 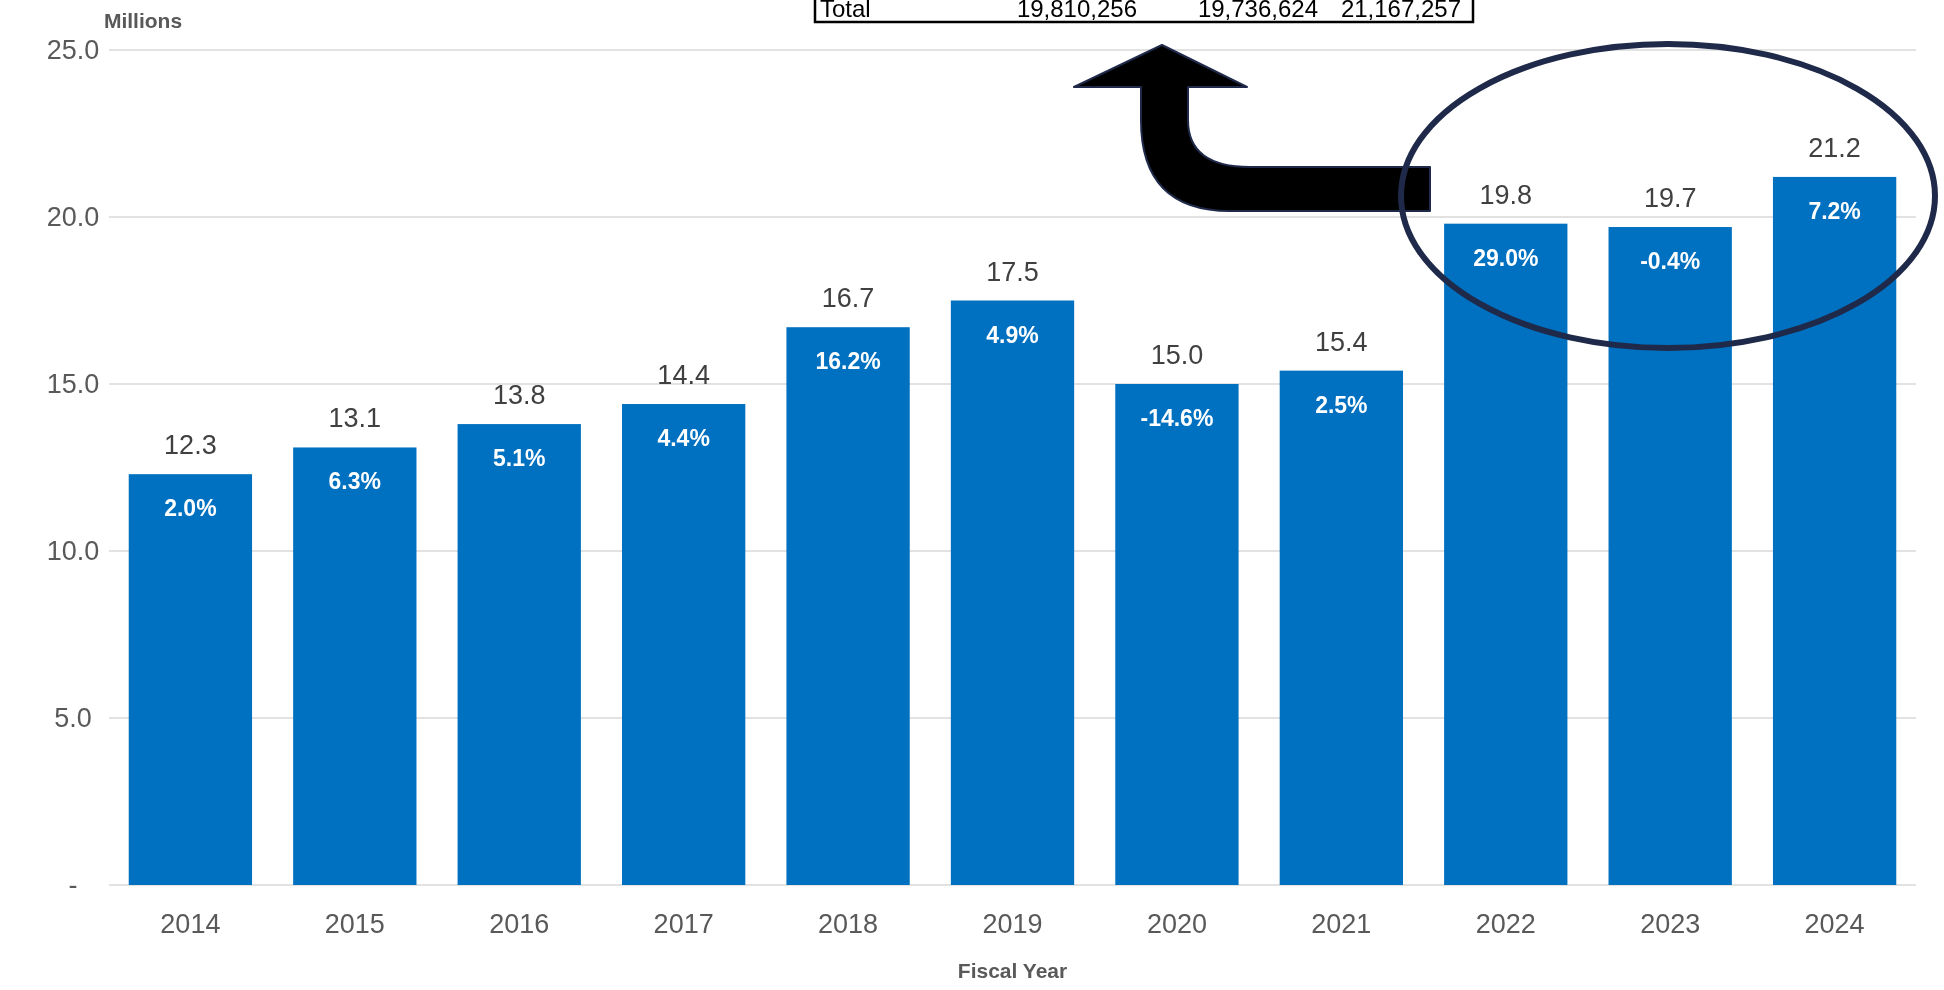 What do you see at coordinates (848, 298) in the screenshot?
I see `data-label: 16.7` at bounding box center [848, 298].